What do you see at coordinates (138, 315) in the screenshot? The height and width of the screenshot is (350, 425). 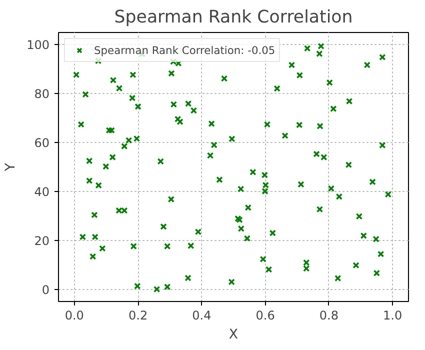 I see `x-tick-label: 0.2` at bounding box center [138, 315].